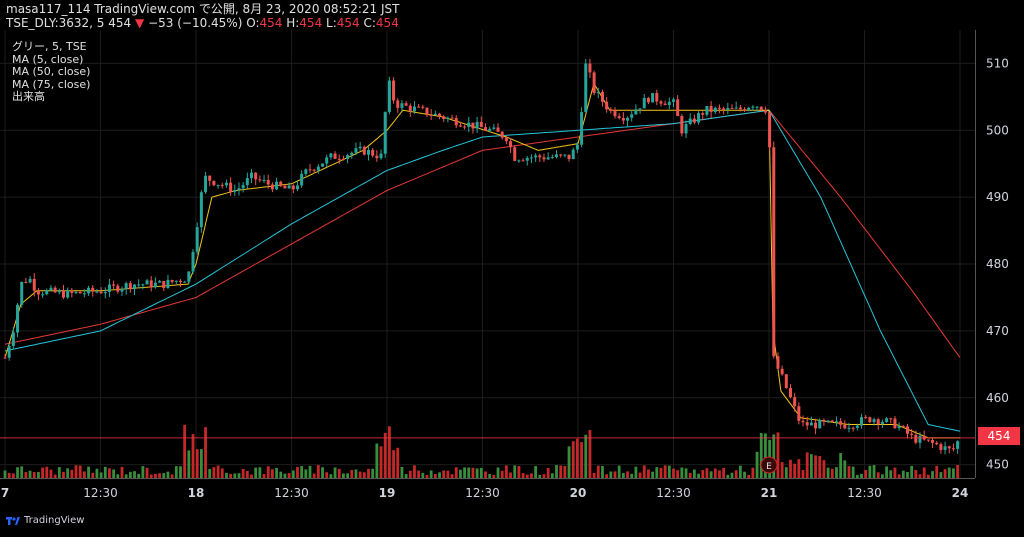  Describe the element at coordinates (48, 59) in the screenshot. I see `legend-ma5: MA (5, close)` at that location.